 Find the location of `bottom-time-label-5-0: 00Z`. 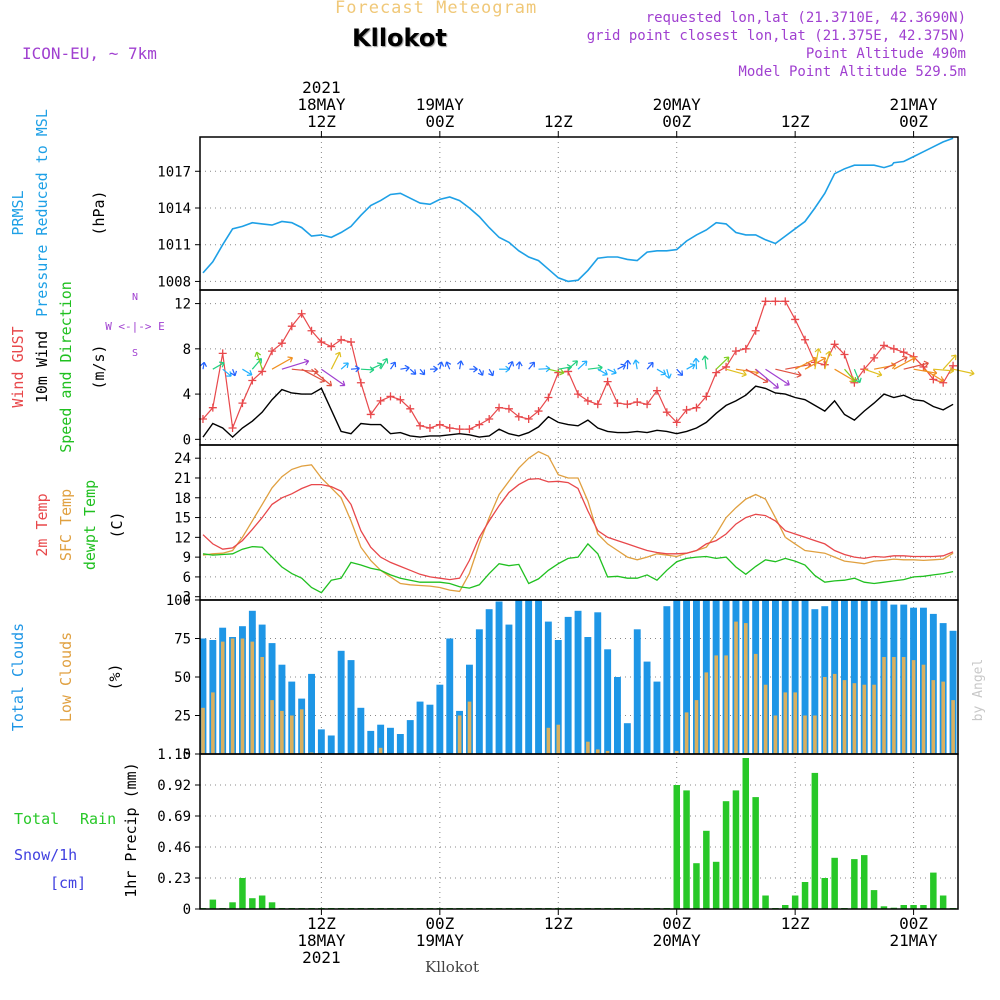

bottom-time-label-5-0: 00Z is located at coordinates (913, 923).